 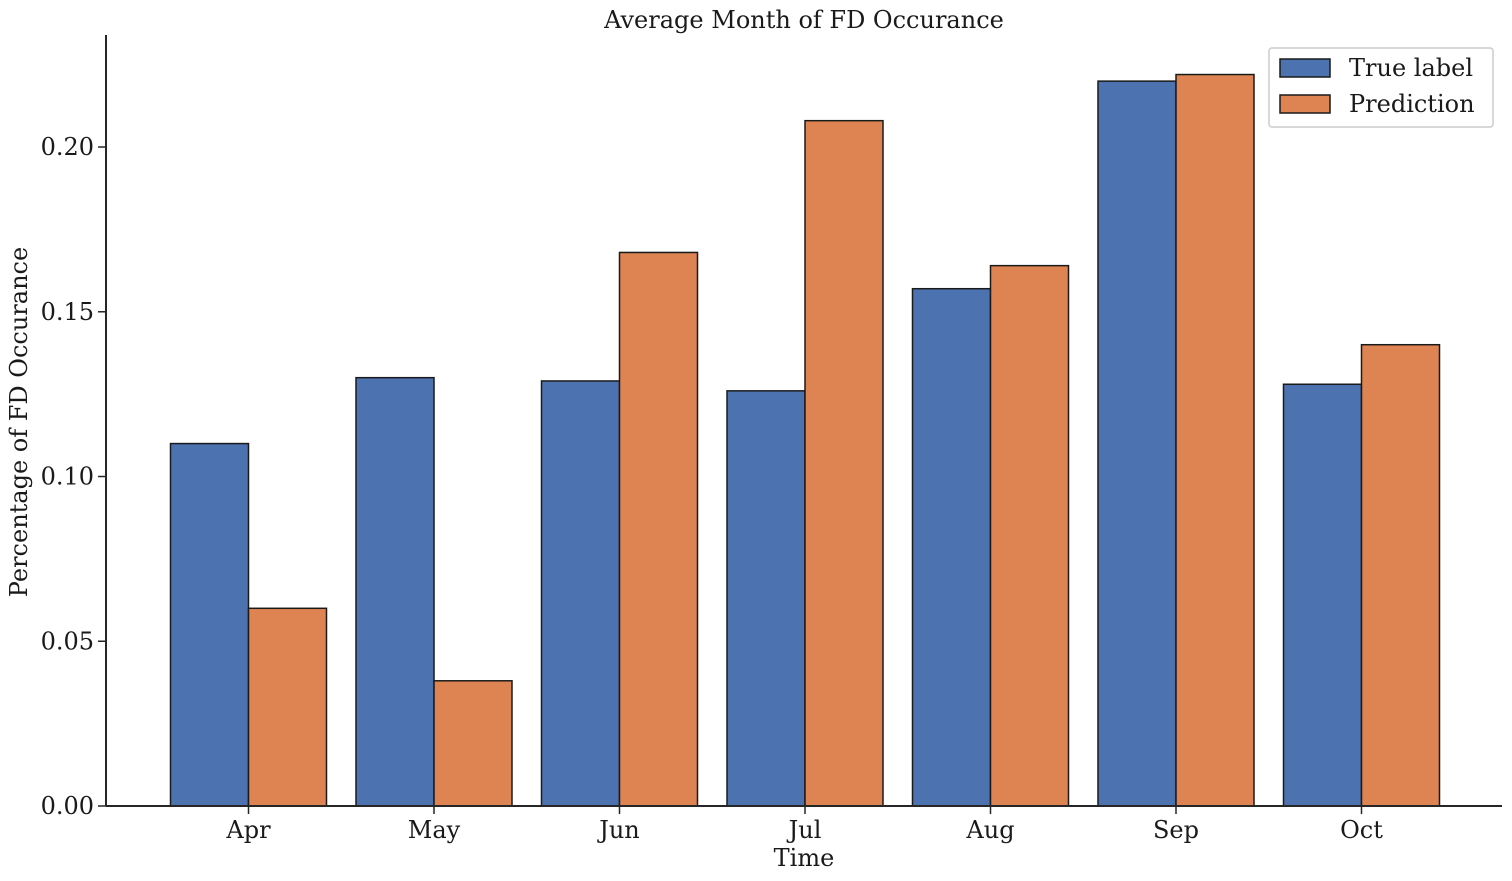 What do you see at coordinates (804, 858) in the screenshot?
I see `x-axis-label: Time` at bounding box center [804, 858].